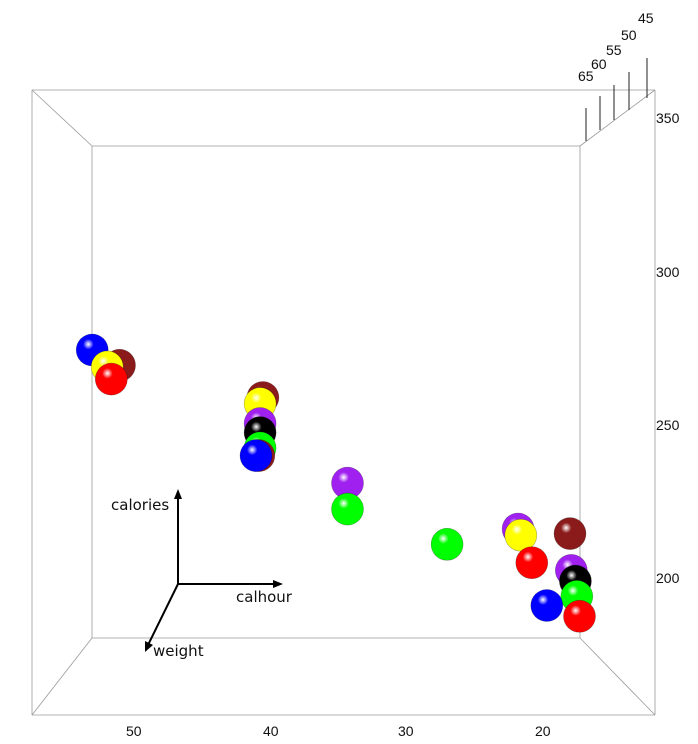 Image resolution: width=698 pixels, height=744 pixels. Describe the element at coordinates (668, 118) in the screenshot. I see `y-tick-label: 350` at that location.